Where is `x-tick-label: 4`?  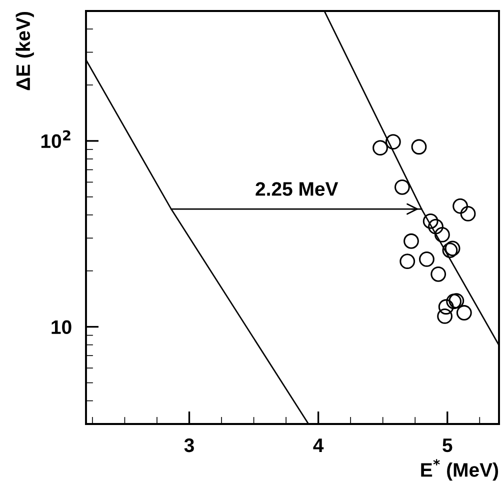 x-tick-label: 4 is located at coordinates (318, 445).